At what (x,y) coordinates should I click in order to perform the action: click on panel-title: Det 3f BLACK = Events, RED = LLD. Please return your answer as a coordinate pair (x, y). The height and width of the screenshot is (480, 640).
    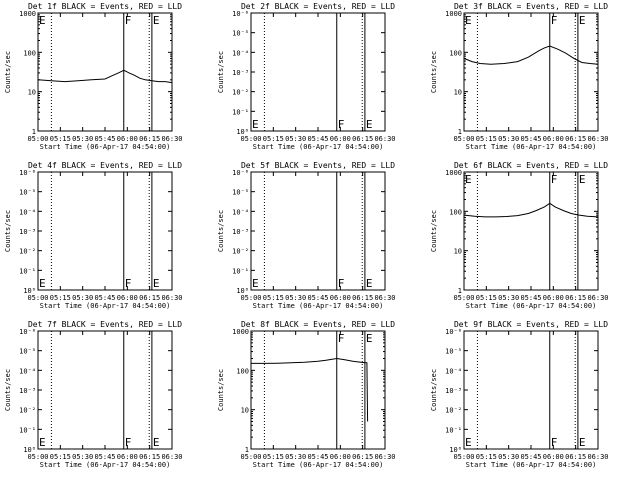
    Looking at the image, I should click on (531, 6).